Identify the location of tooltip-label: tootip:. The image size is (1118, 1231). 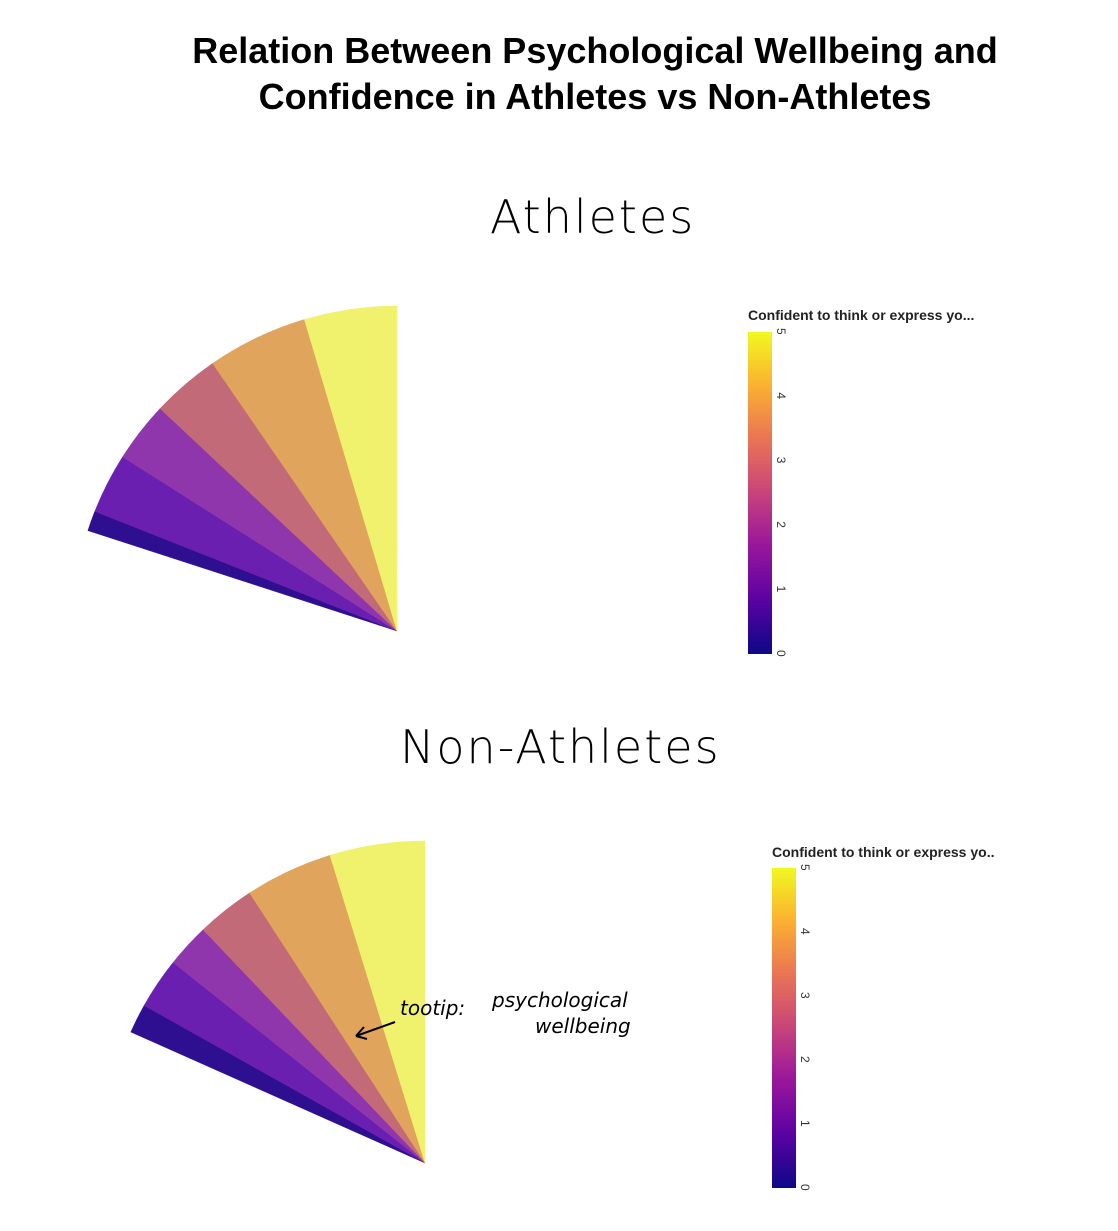
(433, 1008).